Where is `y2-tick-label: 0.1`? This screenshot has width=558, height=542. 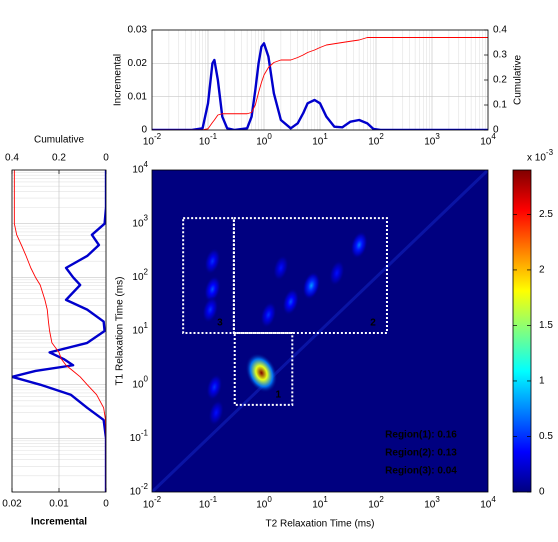 y2-tick-label: 0.1 is located at coordinates (500, 105).